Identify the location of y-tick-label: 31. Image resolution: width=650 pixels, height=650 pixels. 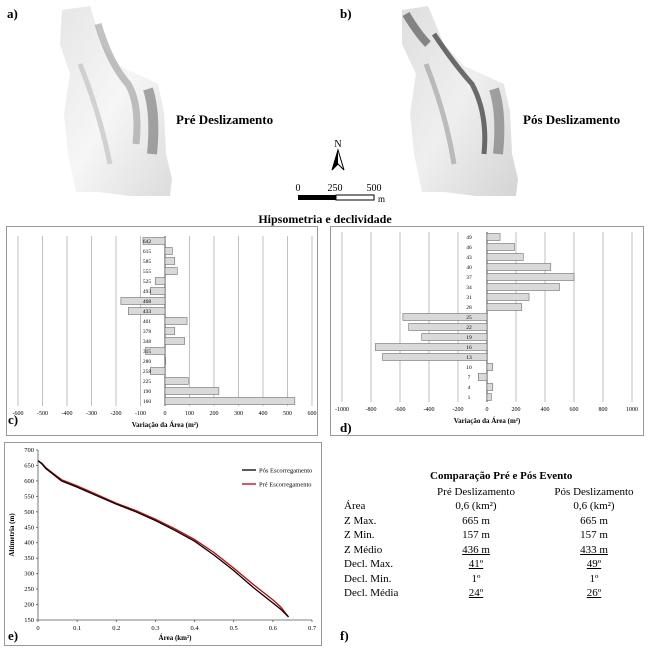
(469, 298).